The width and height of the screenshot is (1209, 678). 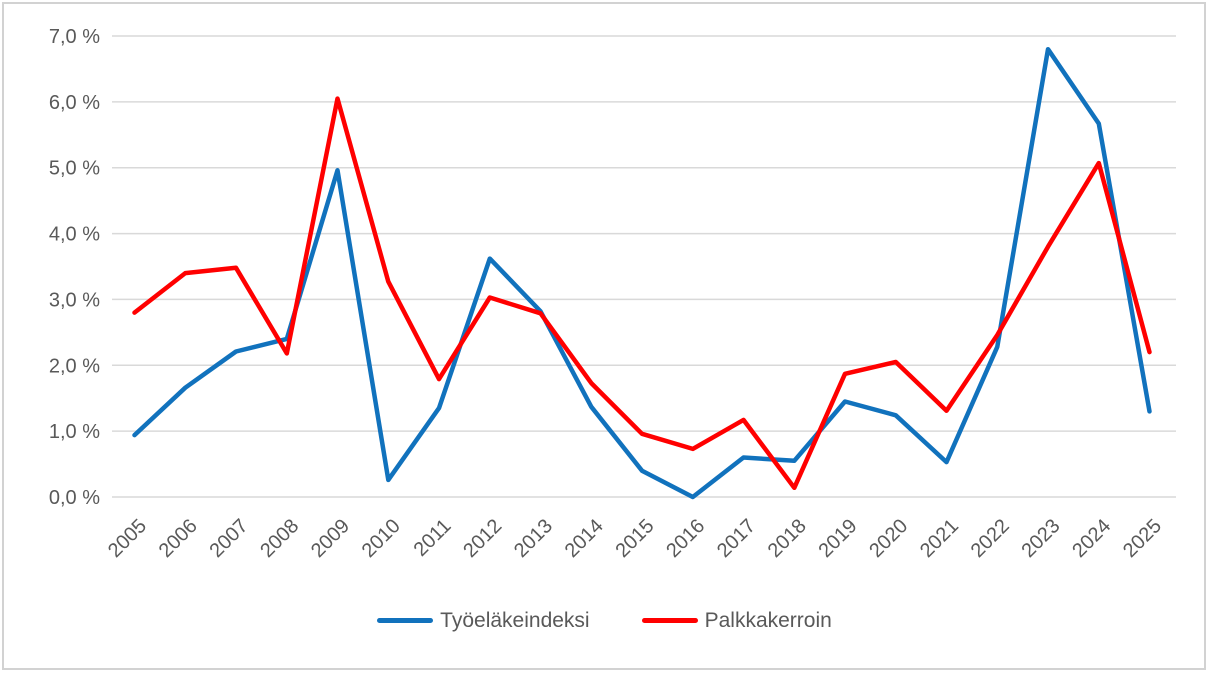 I want to click on legend-label-palkkakerroin: Palkkakerroin, so click(x=768, y=620).